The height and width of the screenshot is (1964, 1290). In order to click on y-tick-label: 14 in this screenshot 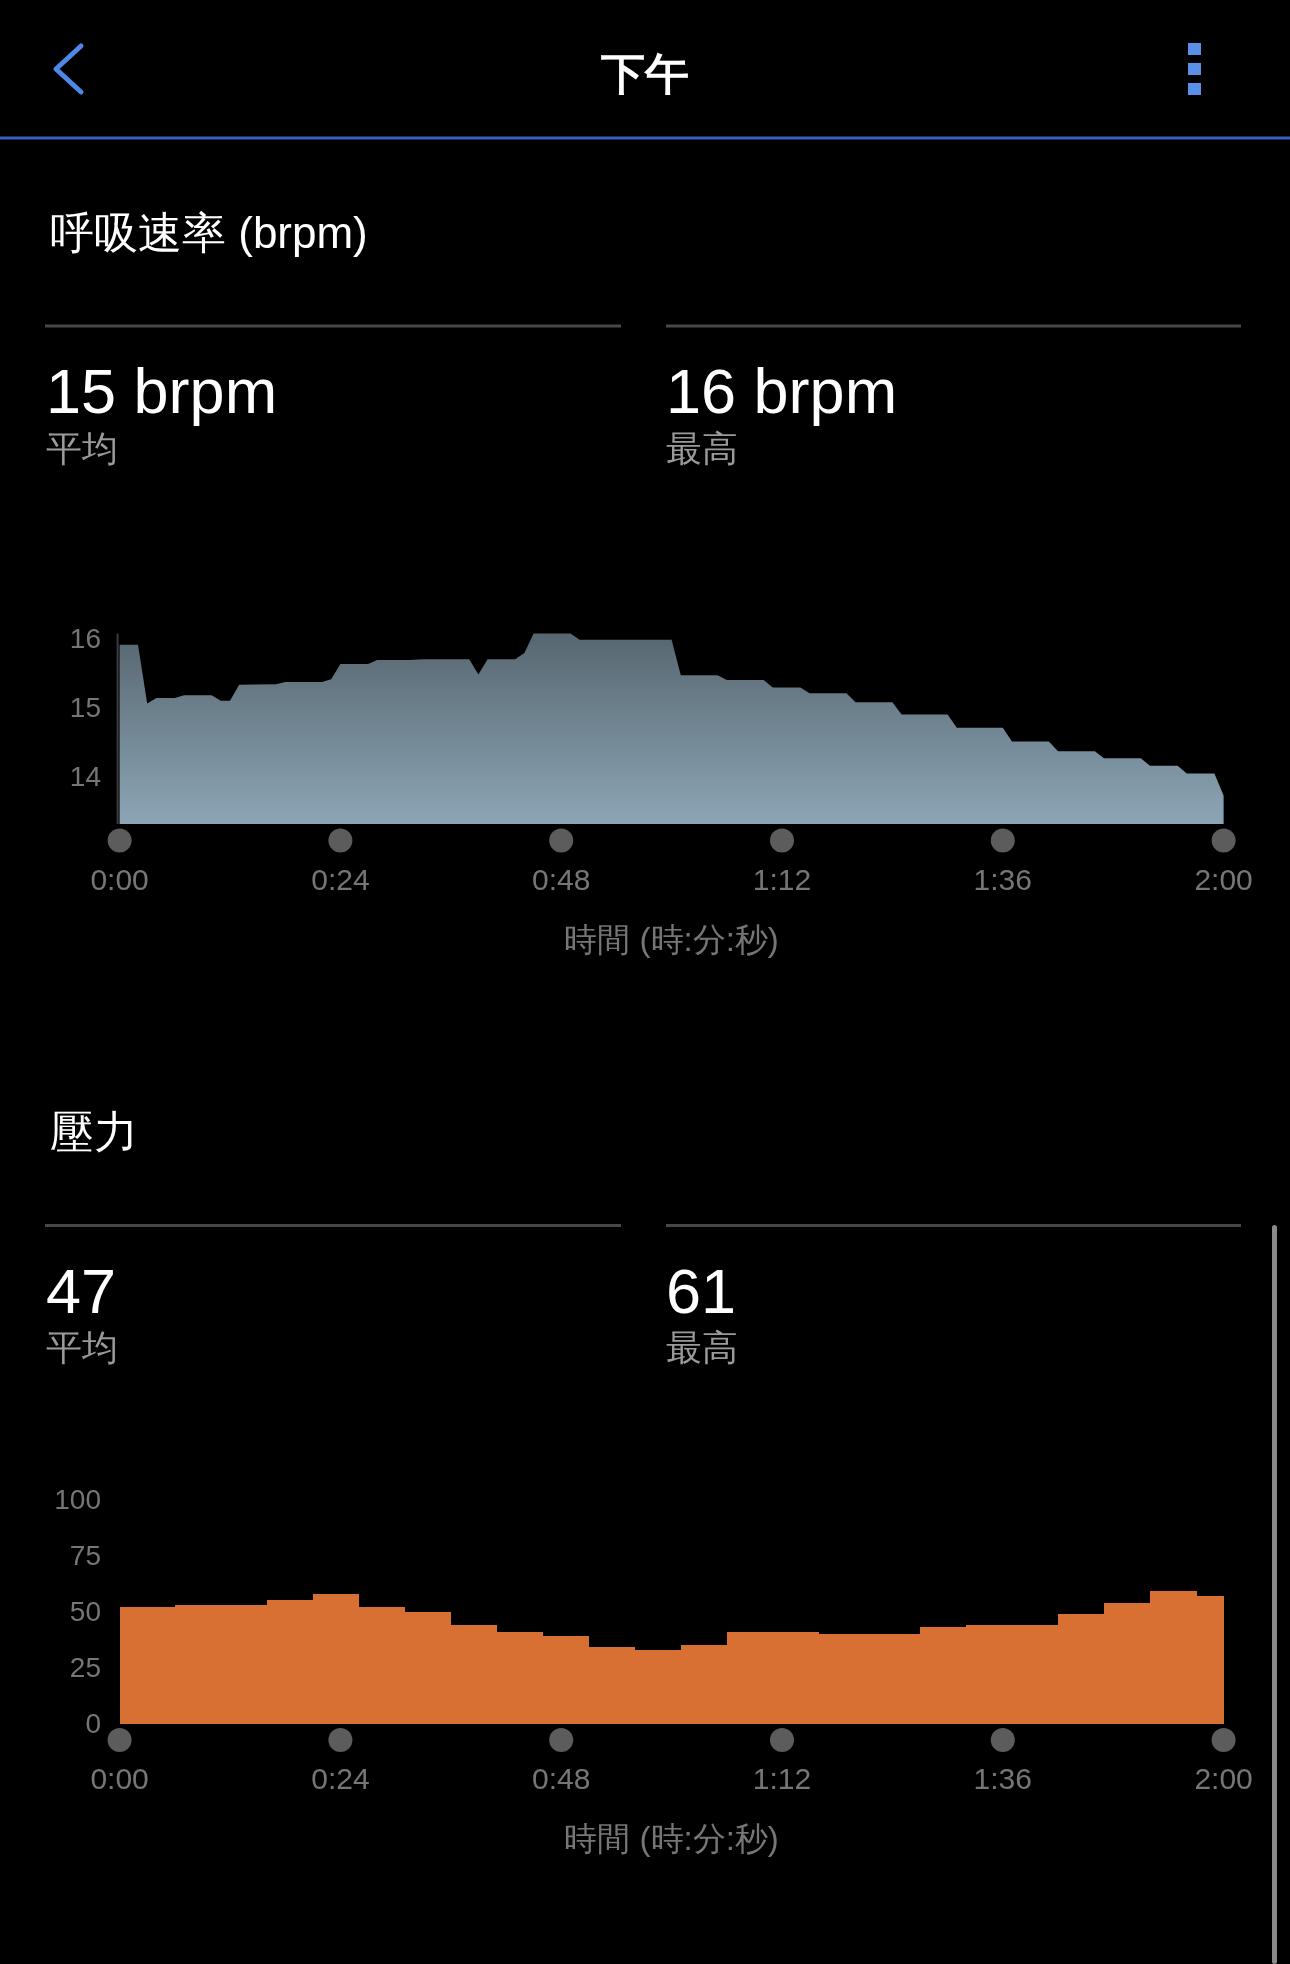, I will do `click(85, 777)`.